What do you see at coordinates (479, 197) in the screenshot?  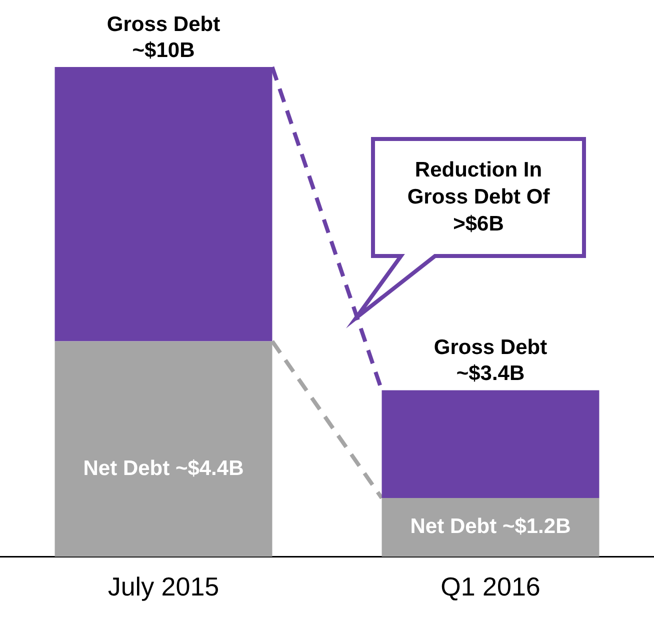 I see `annotation: Reduction In Gross Debt Of >$6B` at bounding box center [479, 197].